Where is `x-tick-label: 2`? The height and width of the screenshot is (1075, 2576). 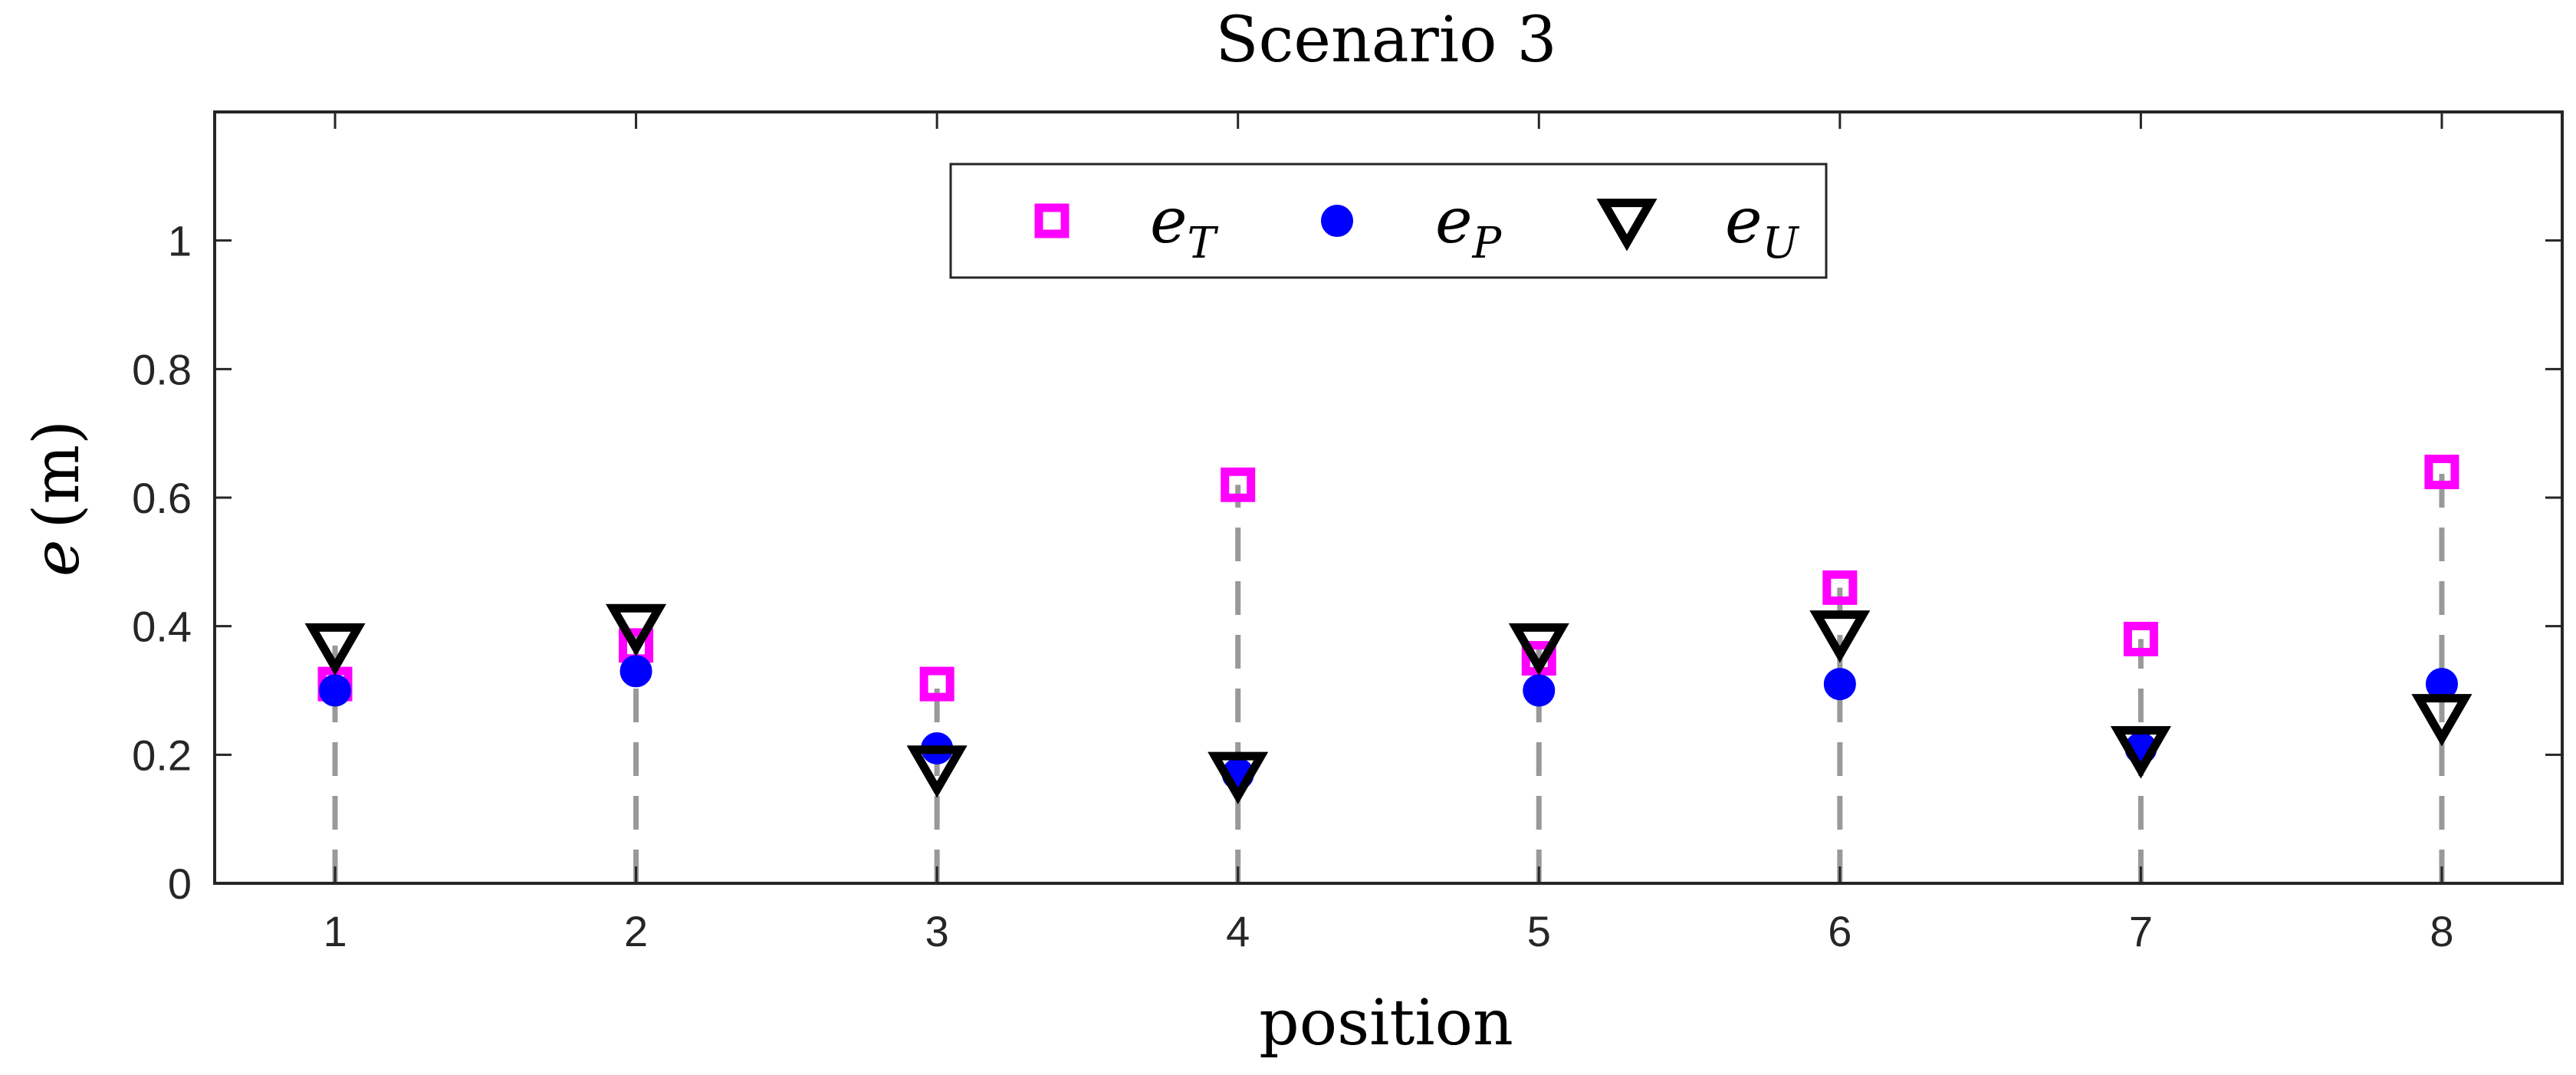 x-tick-label: 2 is located at coordinates (636, 931).